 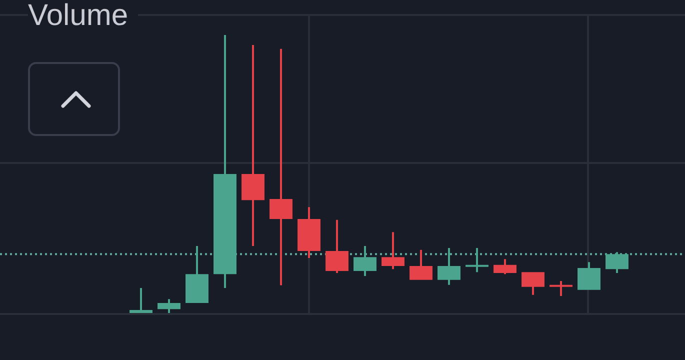 What do you see at coordinates (83, 17) in the screenshot?
I see `chart-title: Volume` at bounding box center [83, 17].